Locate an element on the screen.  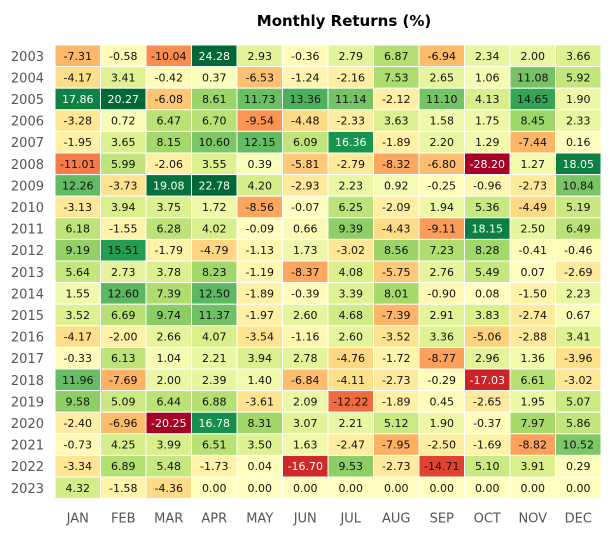
cell-value-label: -5.81 is located at coordinates (305, 164).